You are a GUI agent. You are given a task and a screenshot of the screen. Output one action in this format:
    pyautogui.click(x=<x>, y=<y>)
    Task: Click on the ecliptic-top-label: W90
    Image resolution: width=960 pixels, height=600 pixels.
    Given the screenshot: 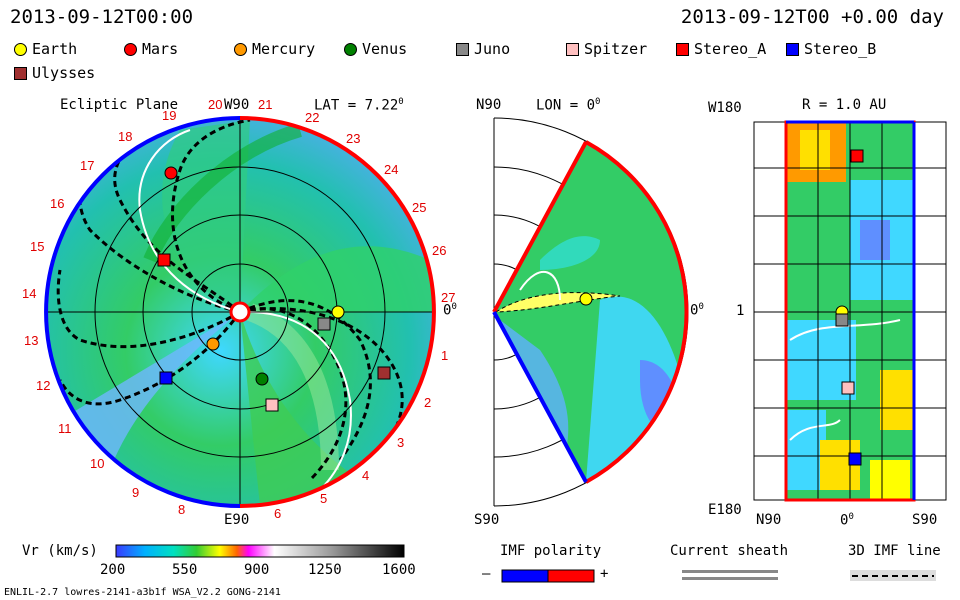 What is the action you would take?
    pyautogui.click(x=237, y=105)
    